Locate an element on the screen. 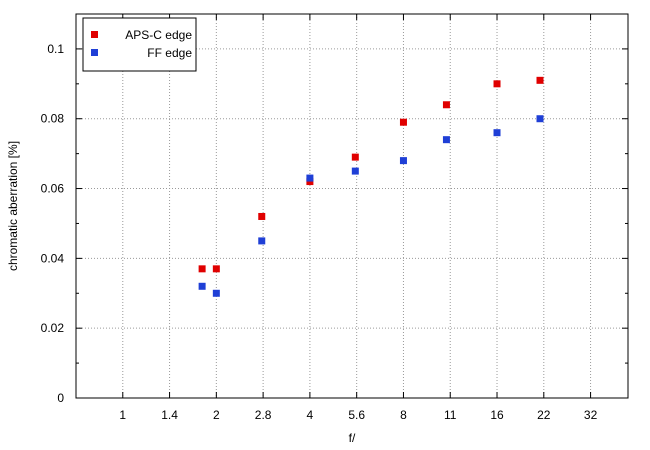 The width and height of the screenshot is (650, 450). x-tick-label: 1.4 is located at coordinates (169, 415).